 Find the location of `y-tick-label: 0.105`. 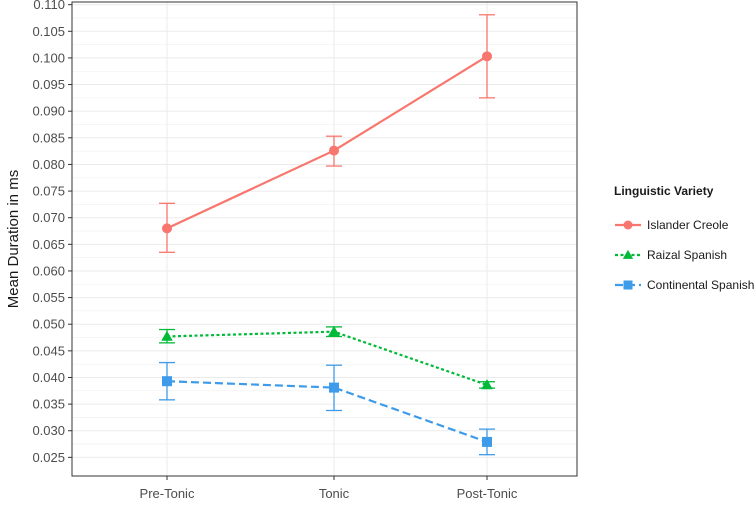

y-tick-label: 0.105 is located at coordinates (48, 31).